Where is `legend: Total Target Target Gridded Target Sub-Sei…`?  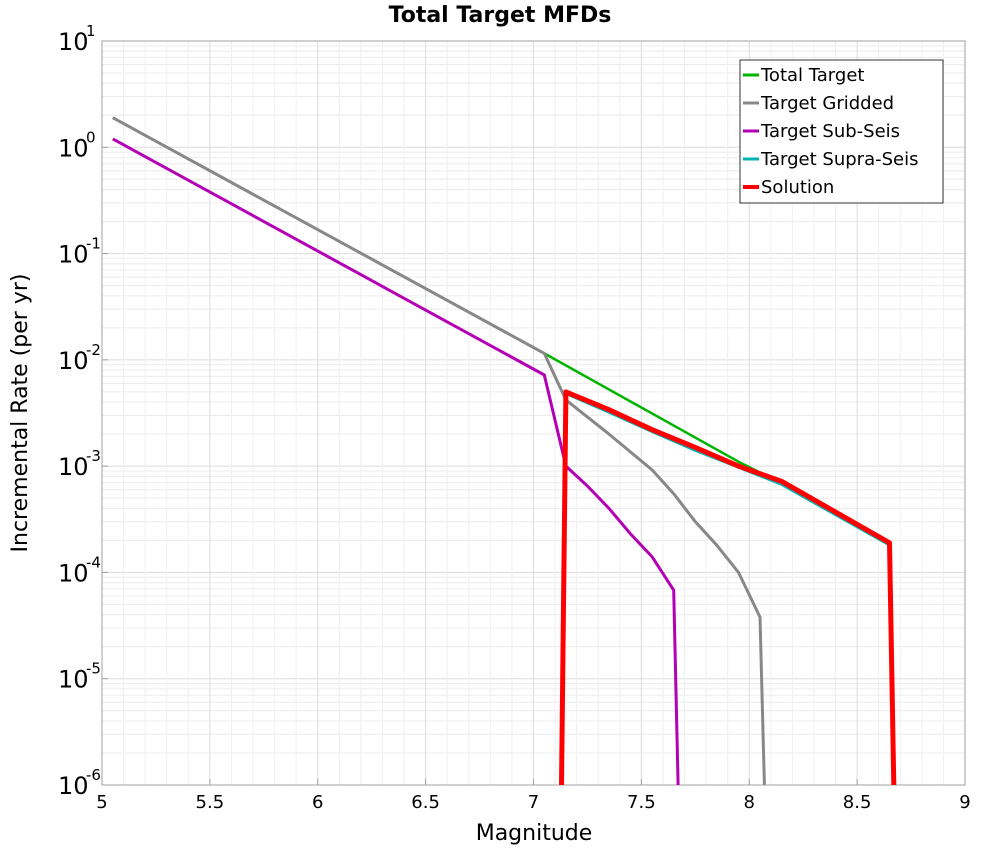 legend: Total Target Target Gridded Target Sub-Sei… is located at coordinates (841, 131).